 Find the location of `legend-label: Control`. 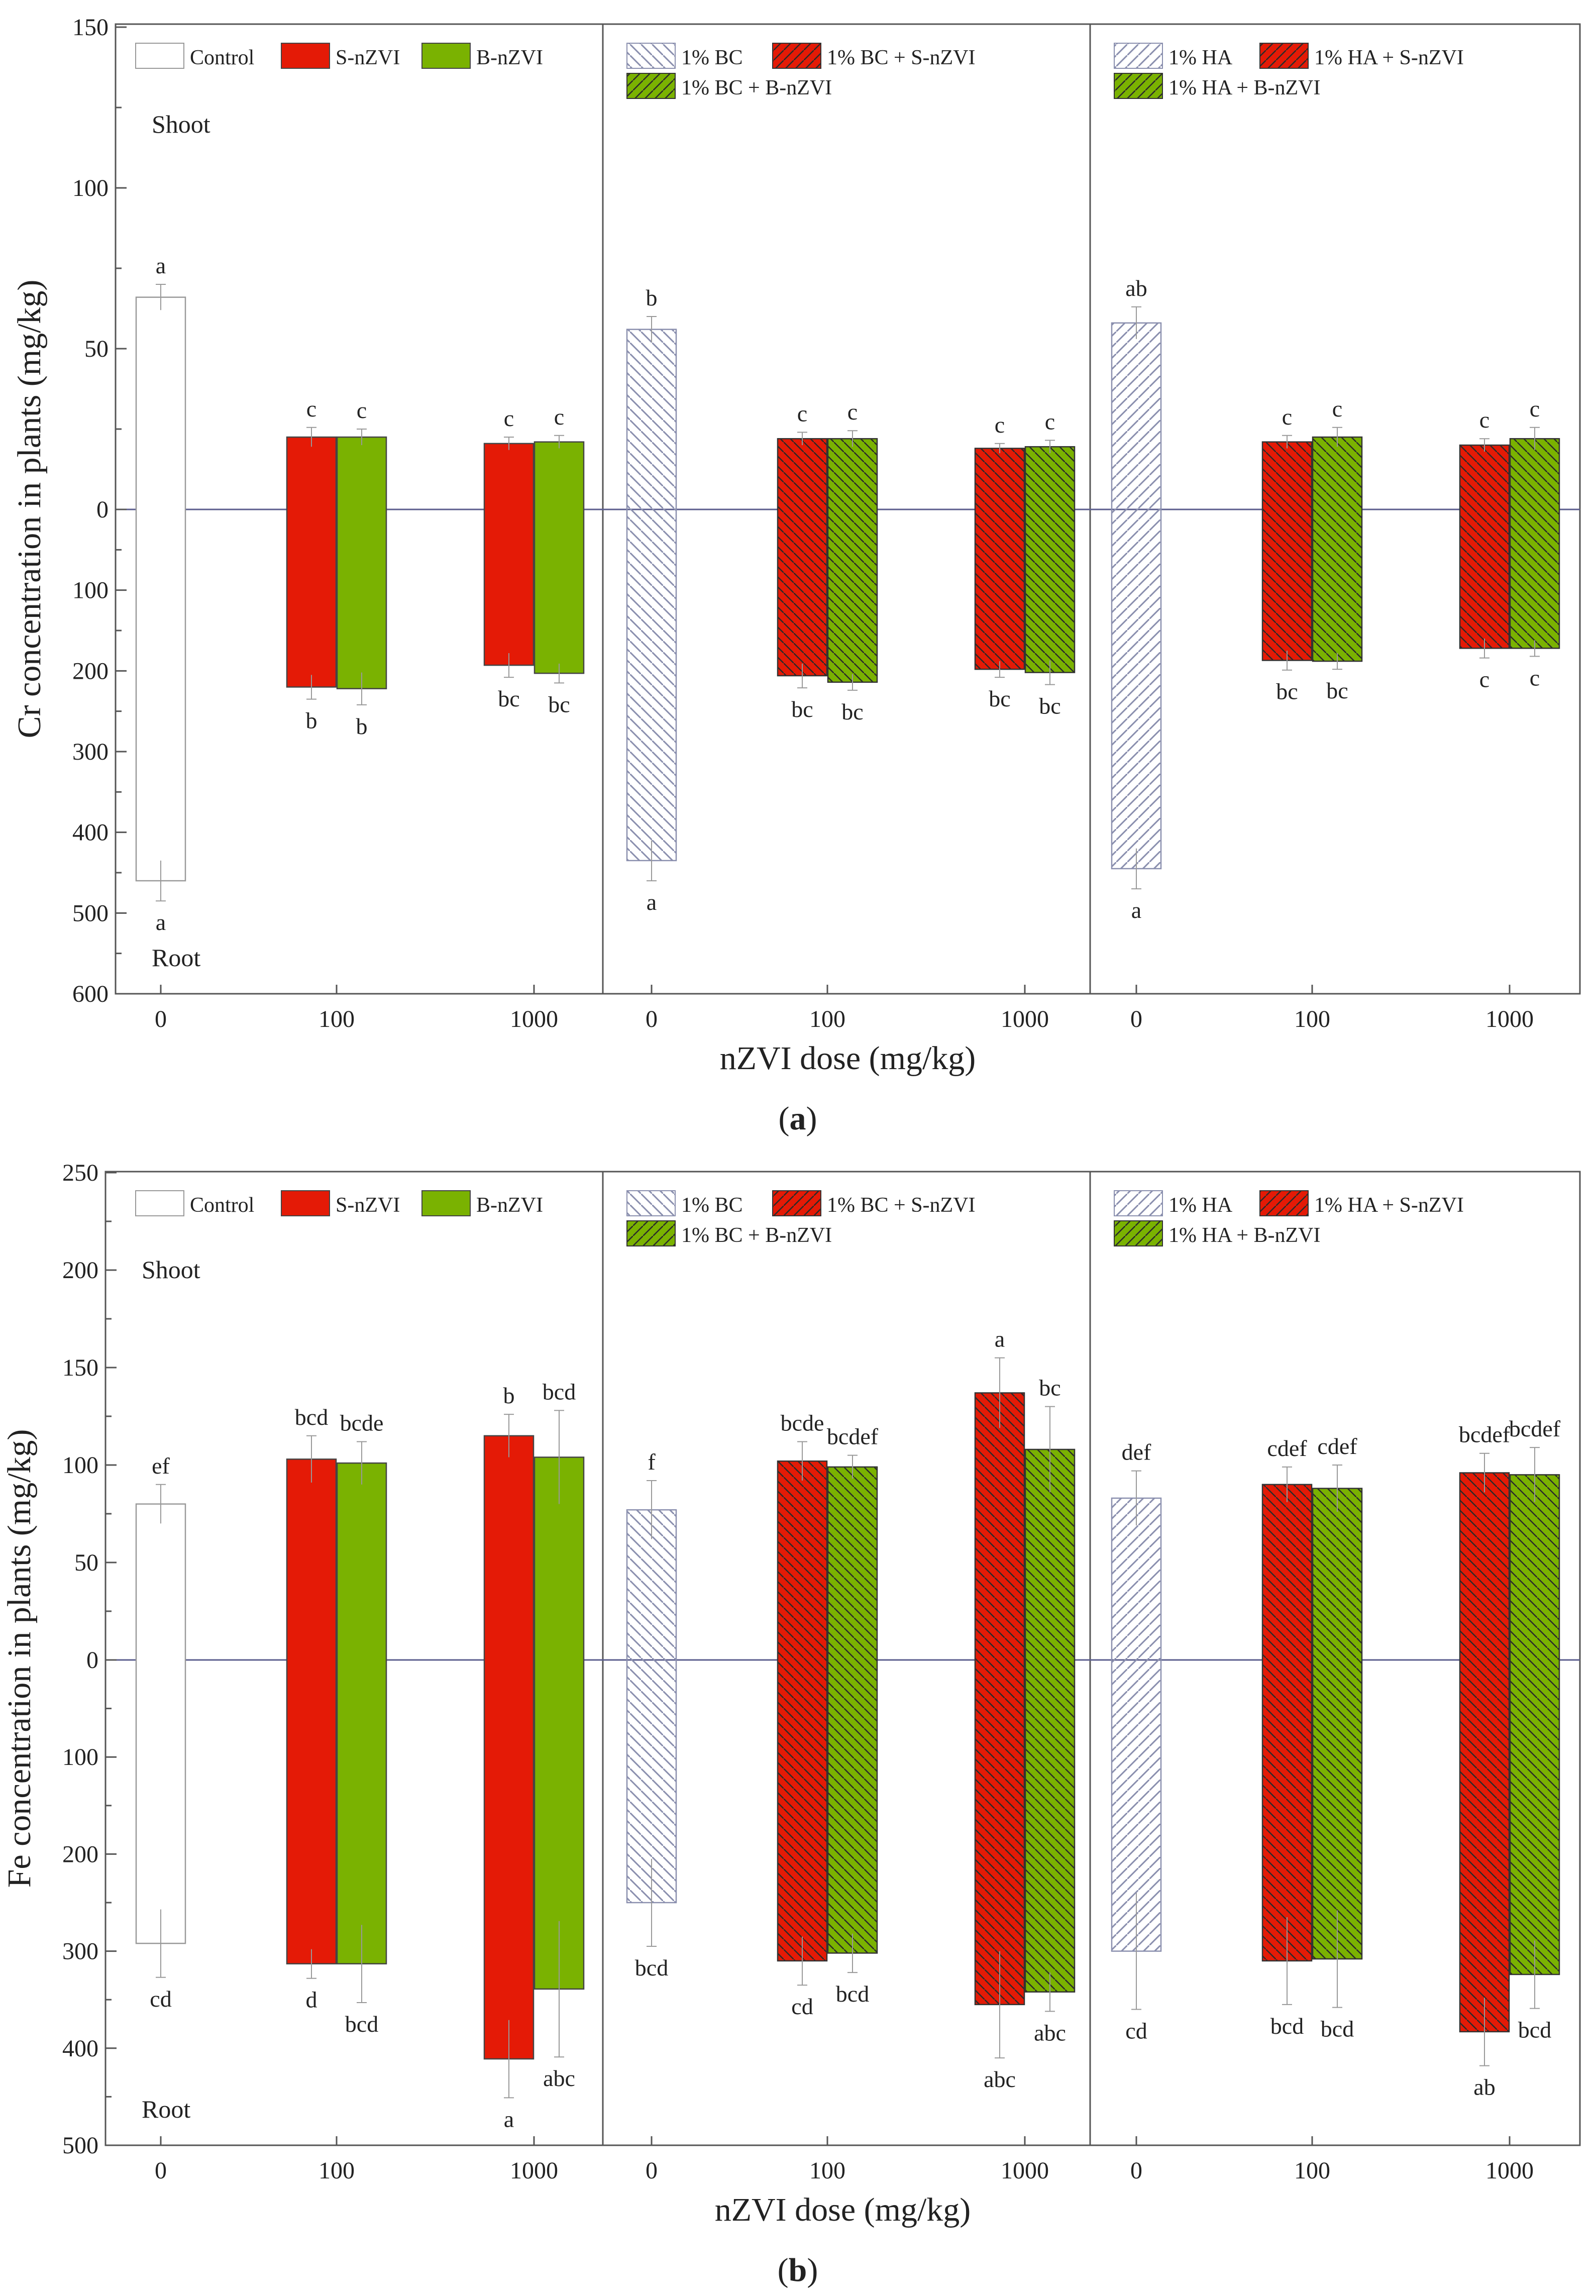

legend-label: Control is located at coordinates (222, 57).